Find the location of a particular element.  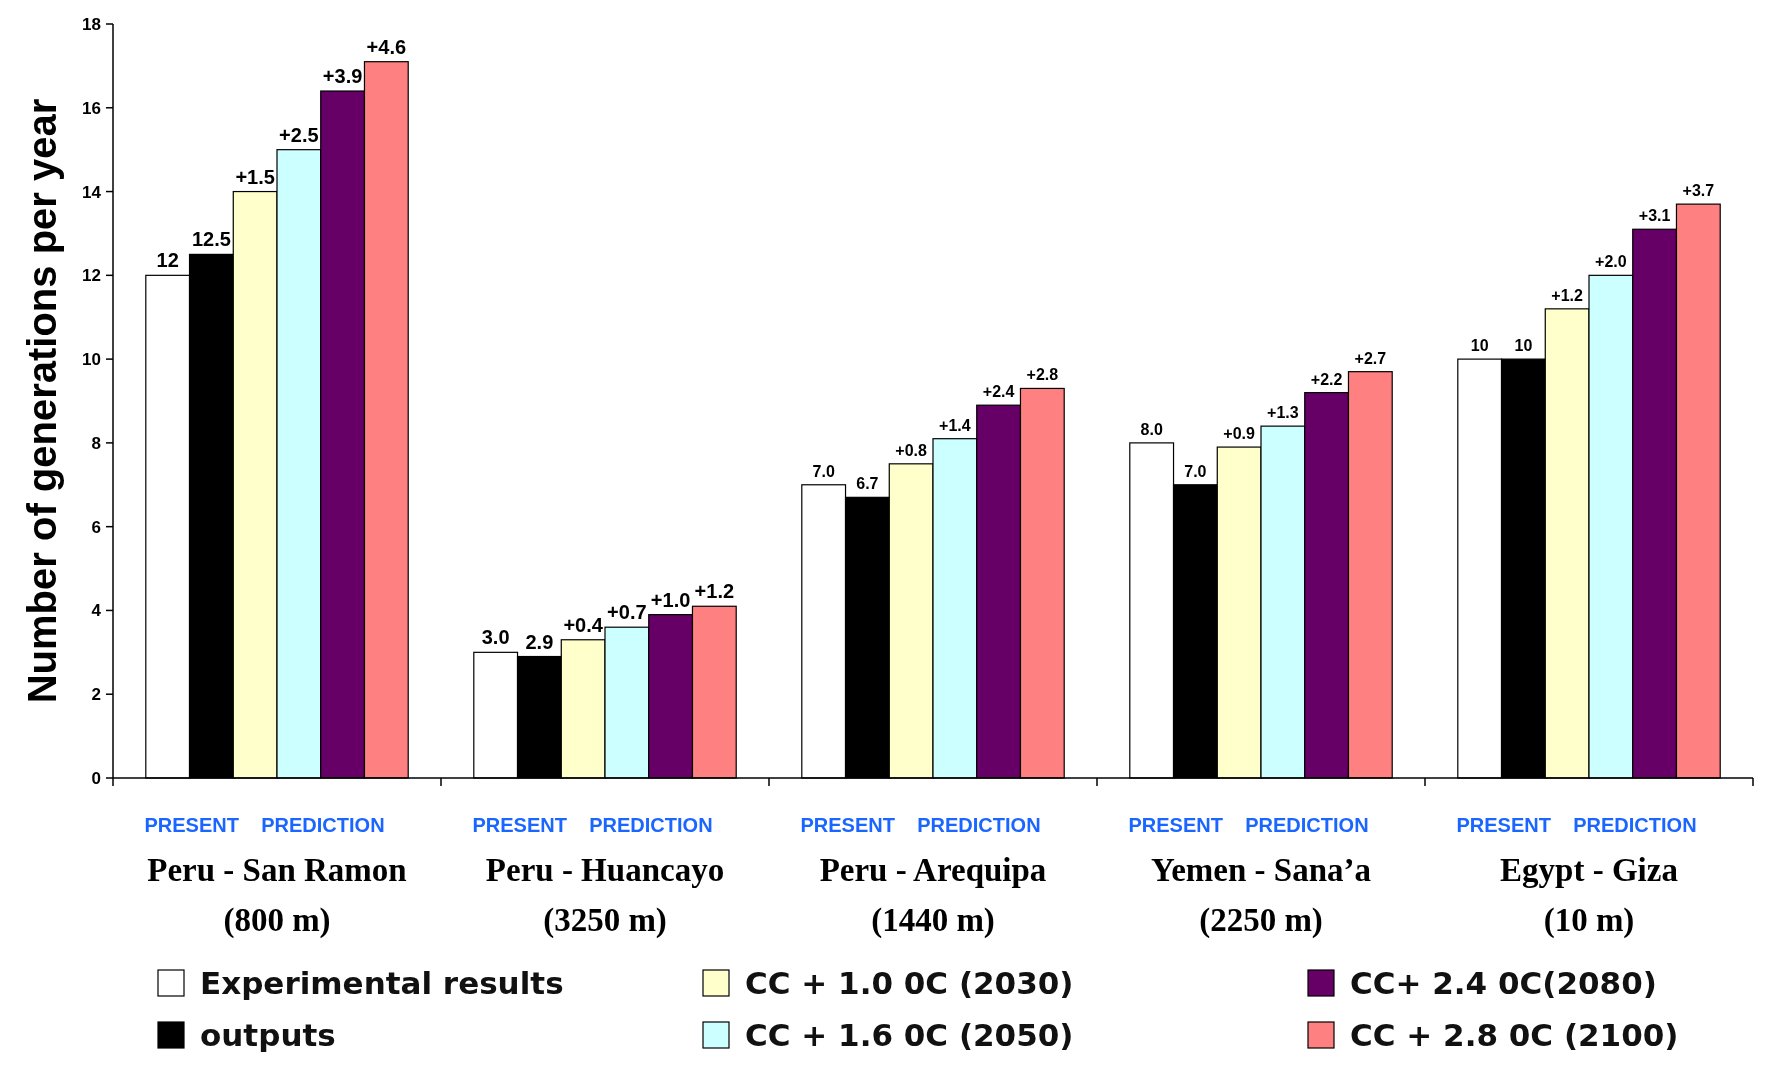

x-tick-label: Peru - San Ramon (800 m) is located at coordinates (277, 895).